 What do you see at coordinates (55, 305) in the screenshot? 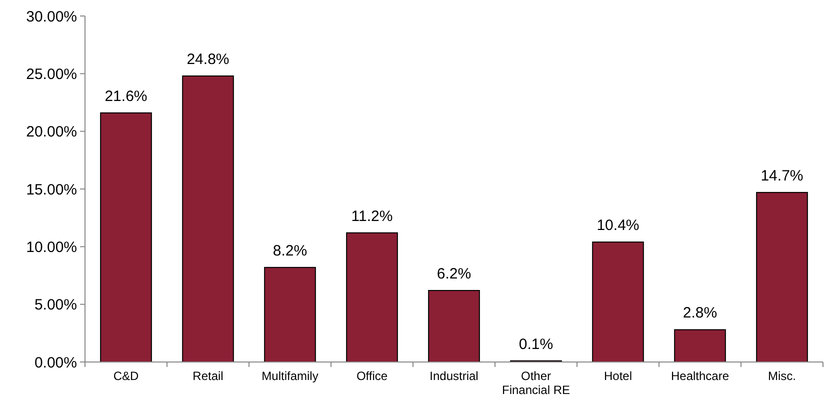
I see `y-tick-label: 5.00%` at bounding box center [55, 305].